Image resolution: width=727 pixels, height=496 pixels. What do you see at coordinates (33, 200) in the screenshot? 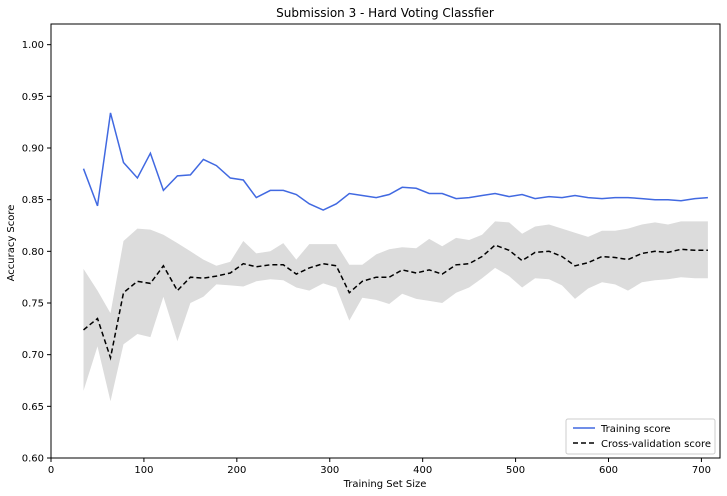
I see `y-tick-label: 0.85` at bounding box center [33, 200].